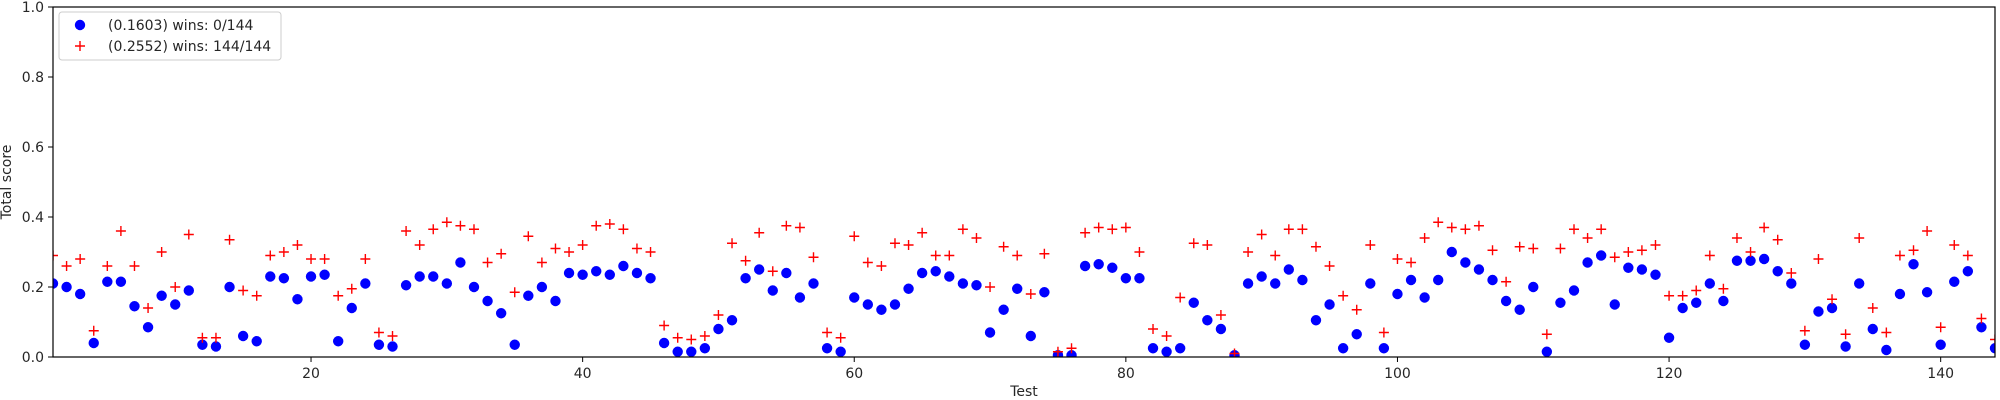 This screenshot has height=400, width=2000. Describe the element at coordinates (311, 374) in the screenshot. I see `x-tick-label: 20` at that location.